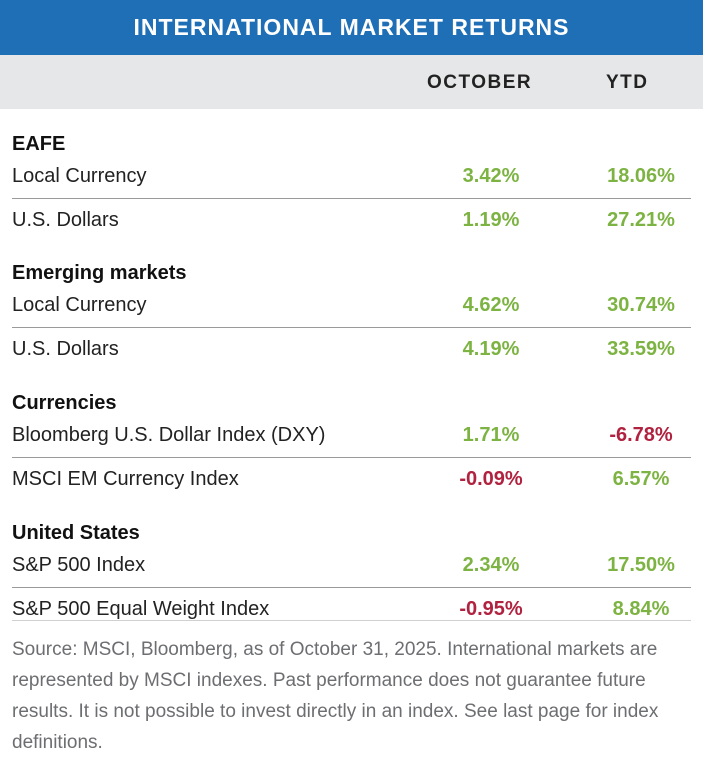 The width and height of the screenshot is (703, 762). I want to click on october-value: 3.42%, so click(491, 176).